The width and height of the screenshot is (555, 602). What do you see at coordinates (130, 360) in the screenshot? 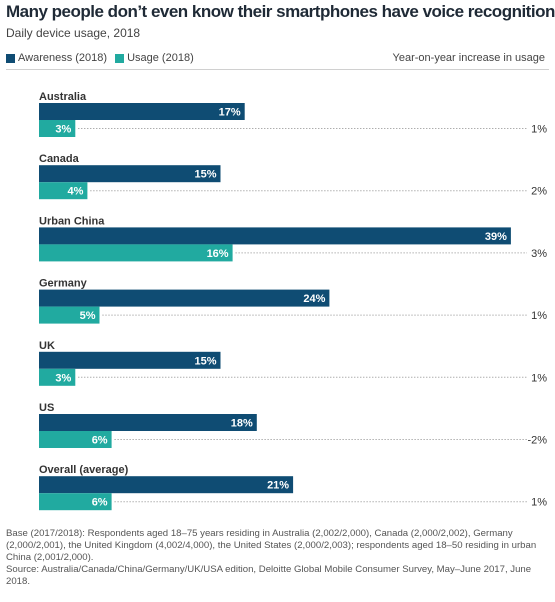
I see `awareness-bar-uk` at bounding box center [130, 360].